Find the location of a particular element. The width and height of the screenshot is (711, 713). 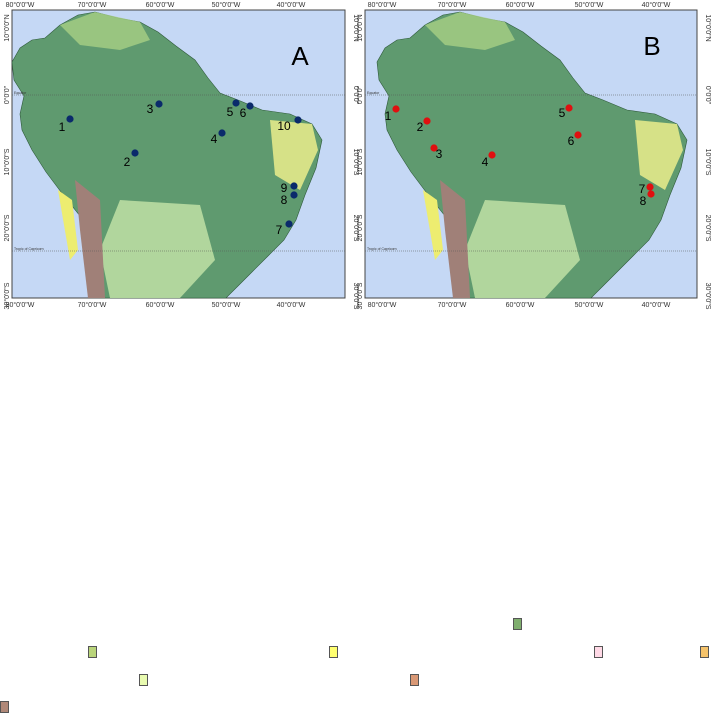

site-label: 10 is located at coordinates (284, 126).